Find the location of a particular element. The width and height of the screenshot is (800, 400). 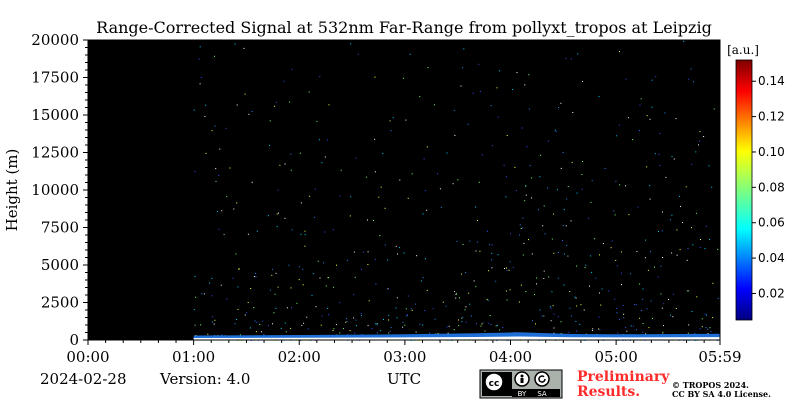

y-tick-label: 12500 is located at coordinates (55, 153).